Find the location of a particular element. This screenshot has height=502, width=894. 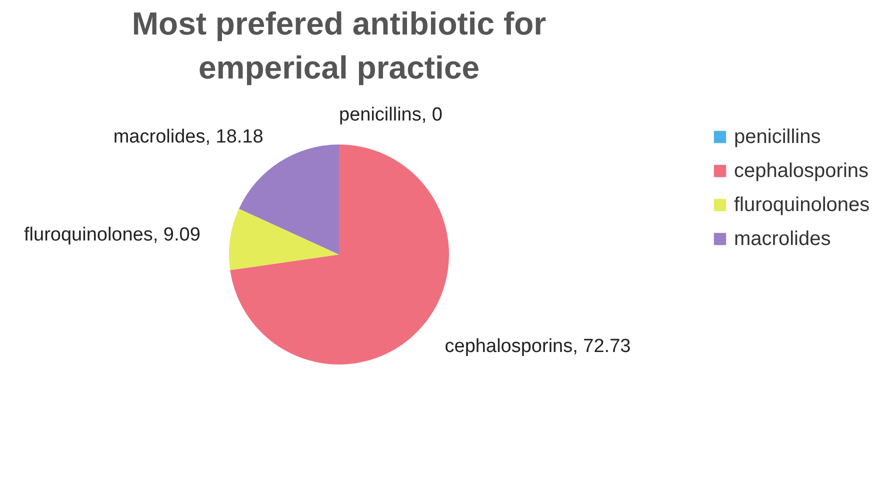

legend-label: penicillins is located at coordinates (777, 137).